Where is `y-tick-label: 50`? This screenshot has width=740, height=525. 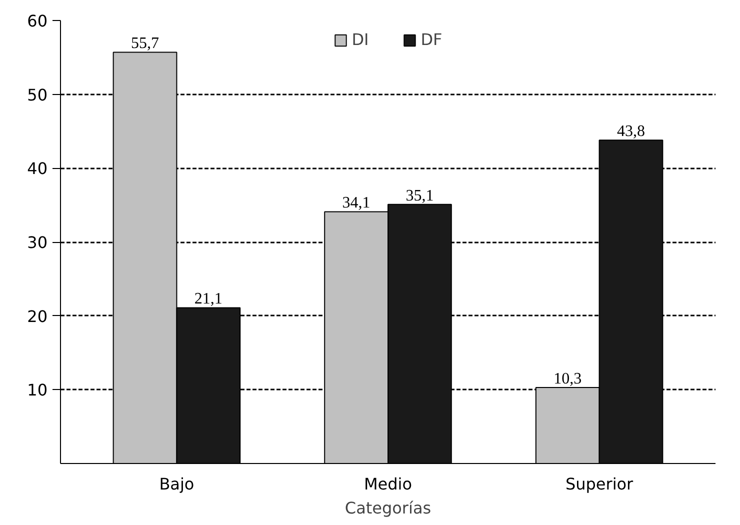 y-tick-label: 50 is located at coordinates (37, 94).